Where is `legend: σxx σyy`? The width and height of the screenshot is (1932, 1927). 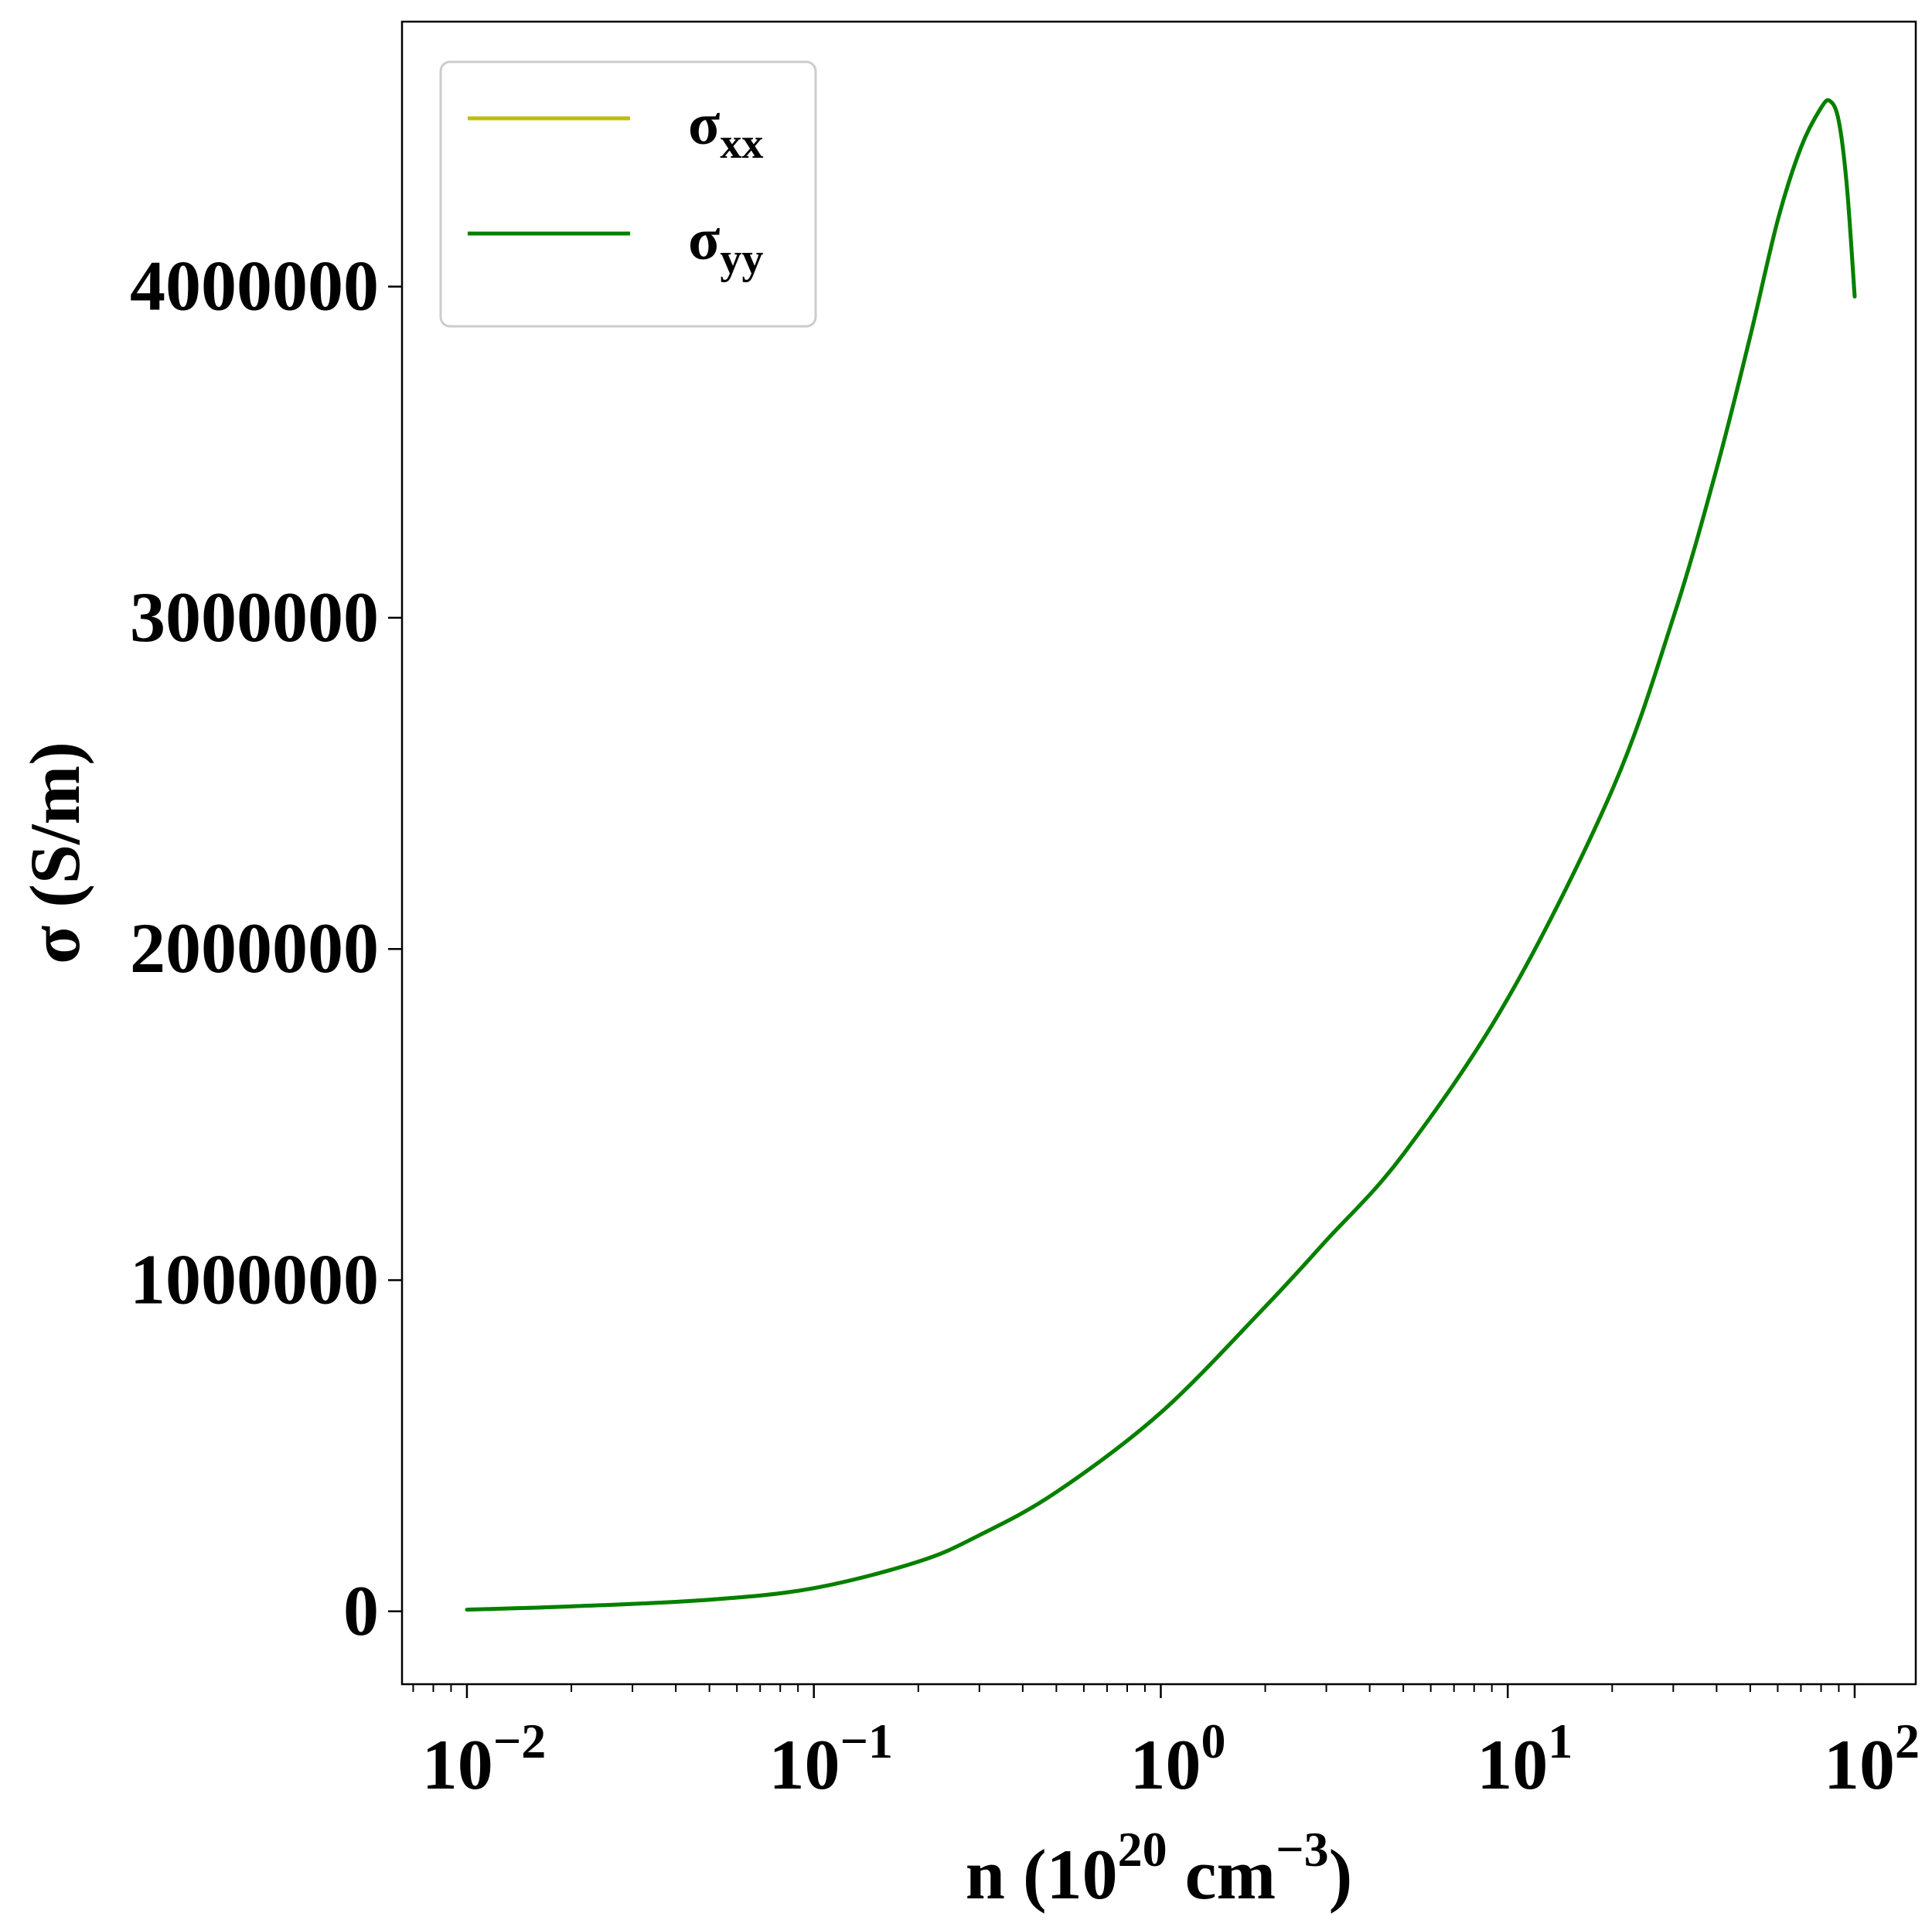 legend: σxx σyy is located at coordinates (628, 194).